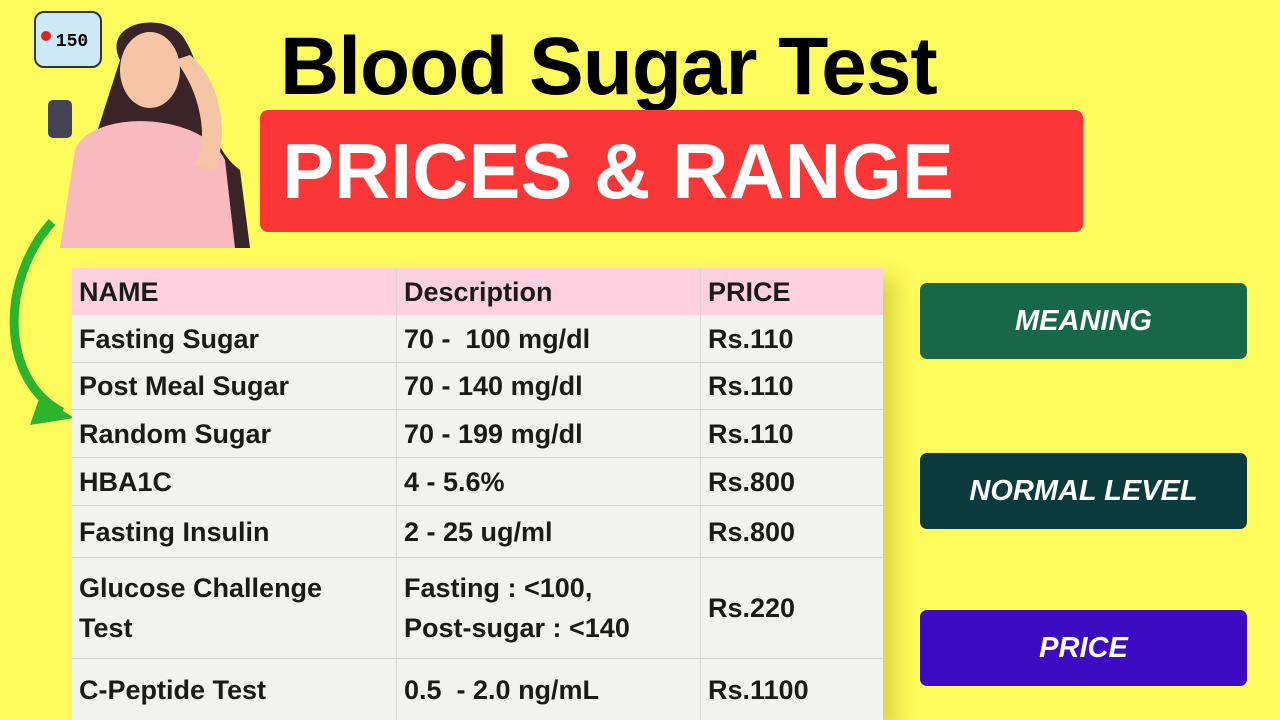  I want to click on table-row: Random Sugar 70 - 199 mg/dl Rs.110, so click(477, 434).